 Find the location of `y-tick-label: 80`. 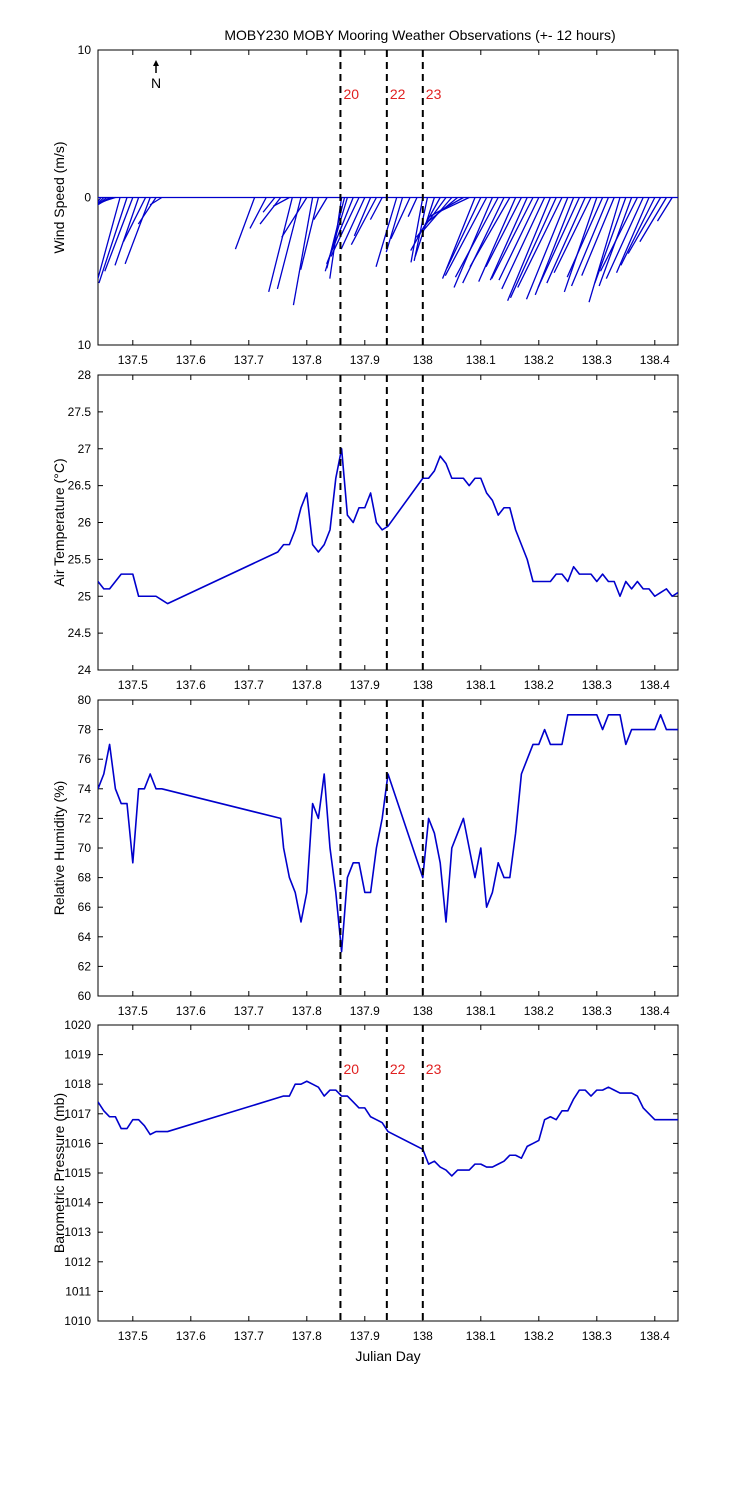

y-tick-label: 80 is located at coordinates (85, 700).